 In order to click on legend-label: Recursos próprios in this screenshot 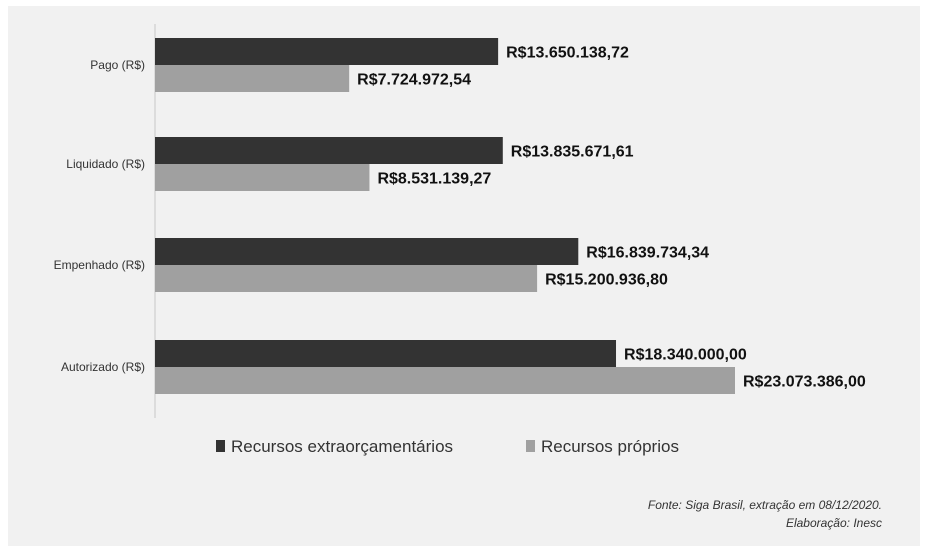, I will do `click(610, 446)`.